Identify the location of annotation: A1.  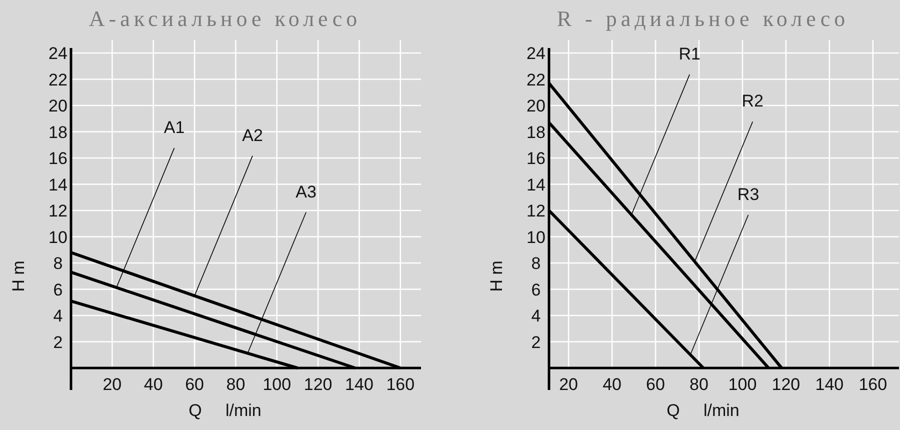
(174, 127).